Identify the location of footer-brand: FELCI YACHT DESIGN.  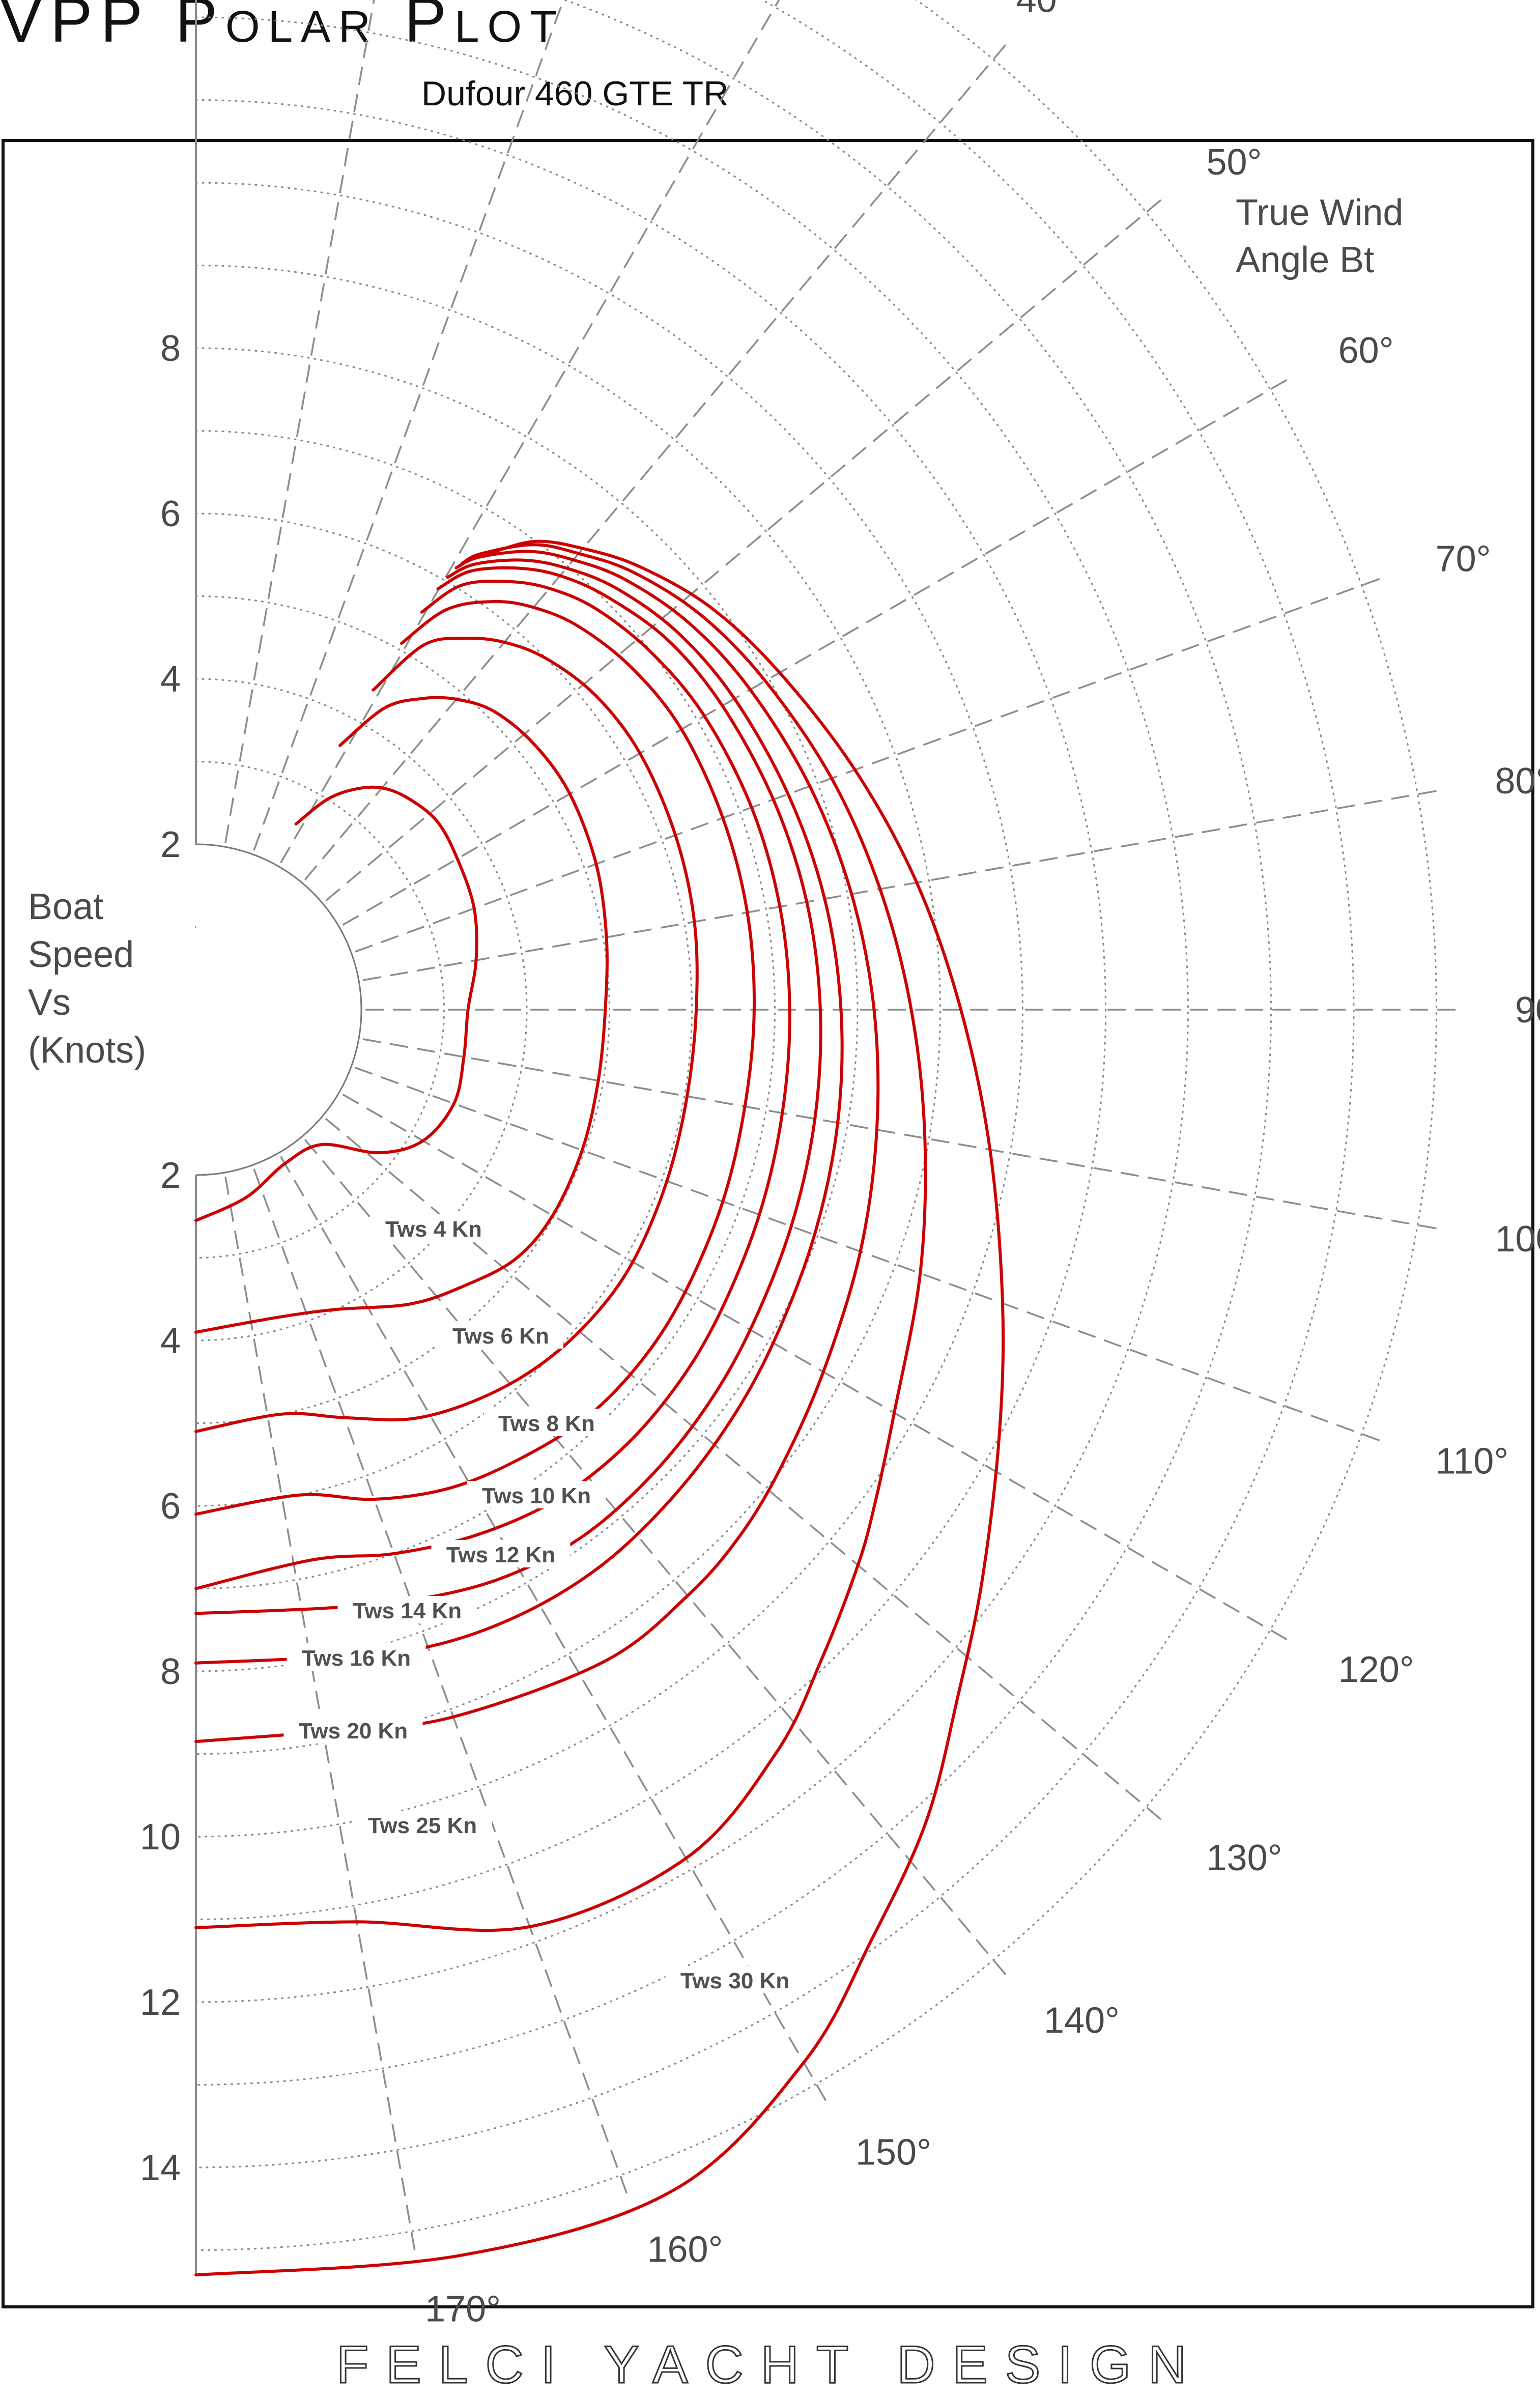
(770, 2365).